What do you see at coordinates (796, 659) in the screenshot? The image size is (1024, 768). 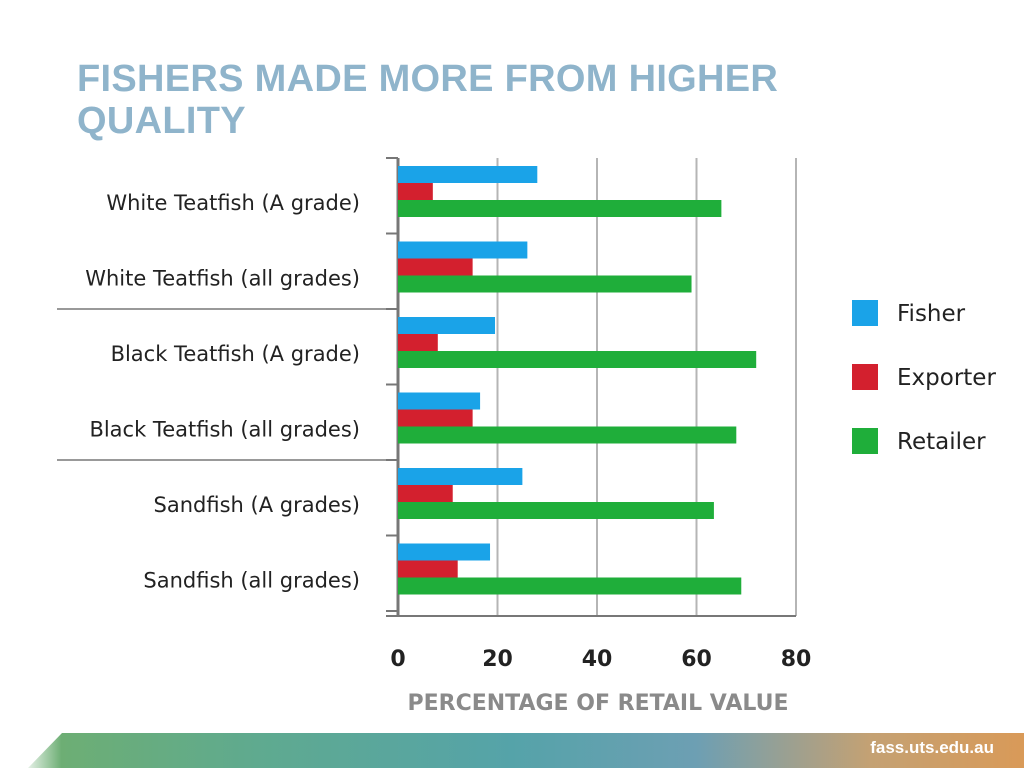 I see `x-tick-label-80: 80` at bounding box center [796, 659].